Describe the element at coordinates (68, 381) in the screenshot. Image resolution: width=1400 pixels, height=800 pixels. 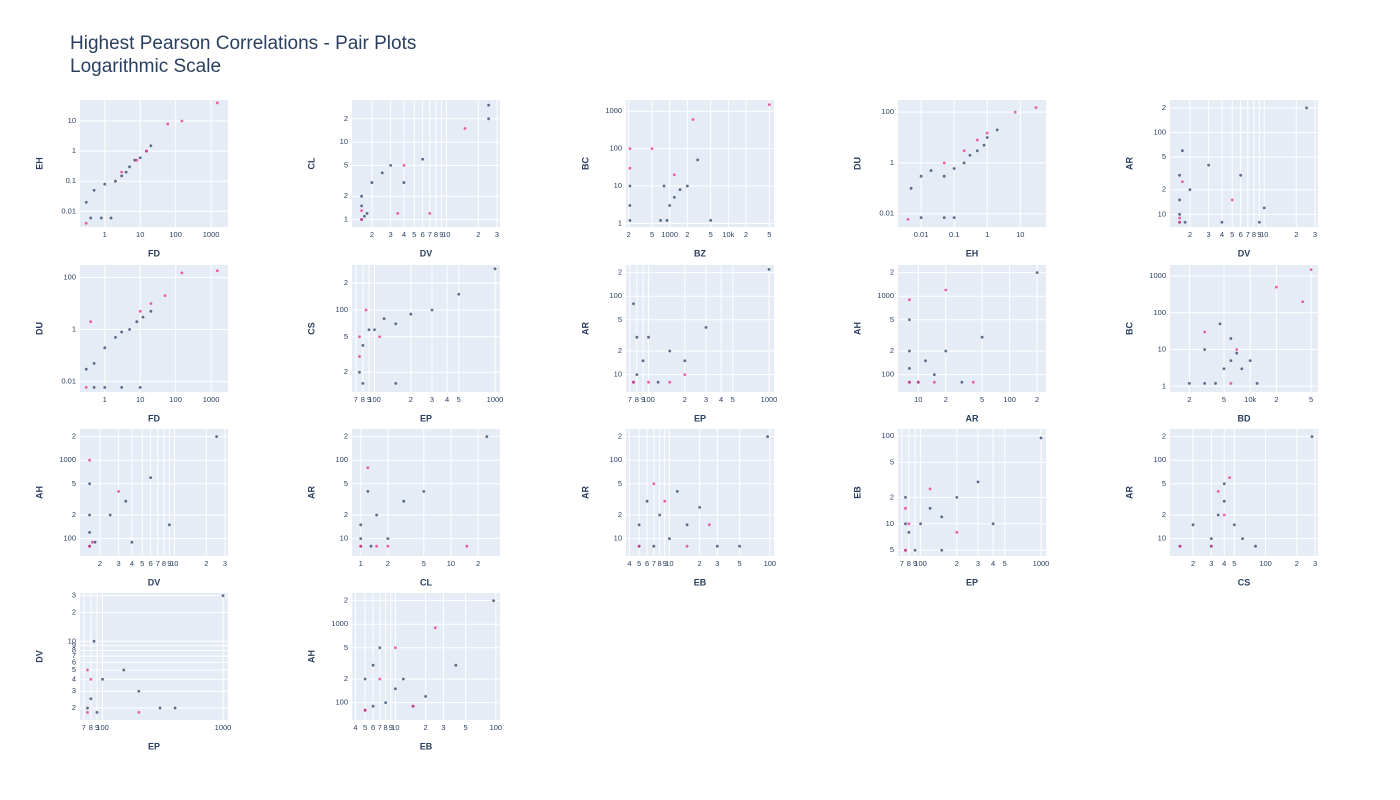
I see `y-tick-label: 0.01` at that location.